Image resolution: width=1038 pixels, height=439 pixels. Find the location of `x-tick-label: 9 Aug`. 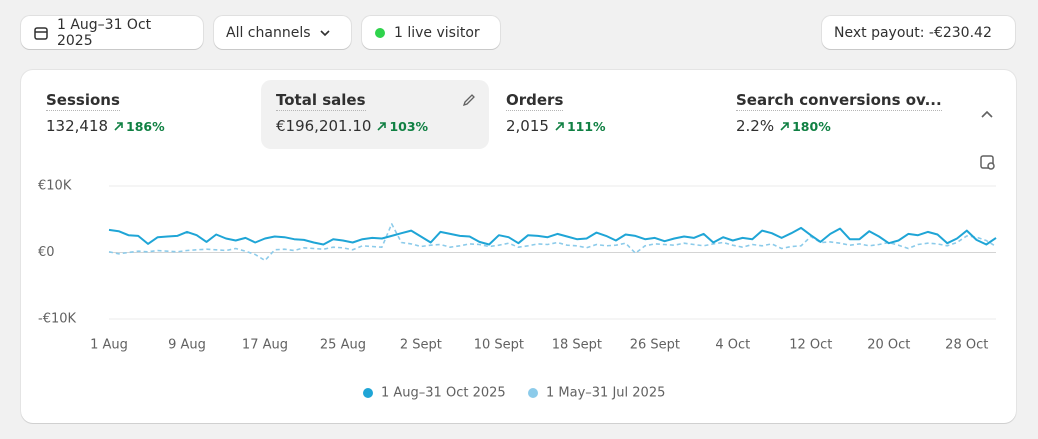

x-tick-label: 9 Aug is located at coordinates (187, 345).